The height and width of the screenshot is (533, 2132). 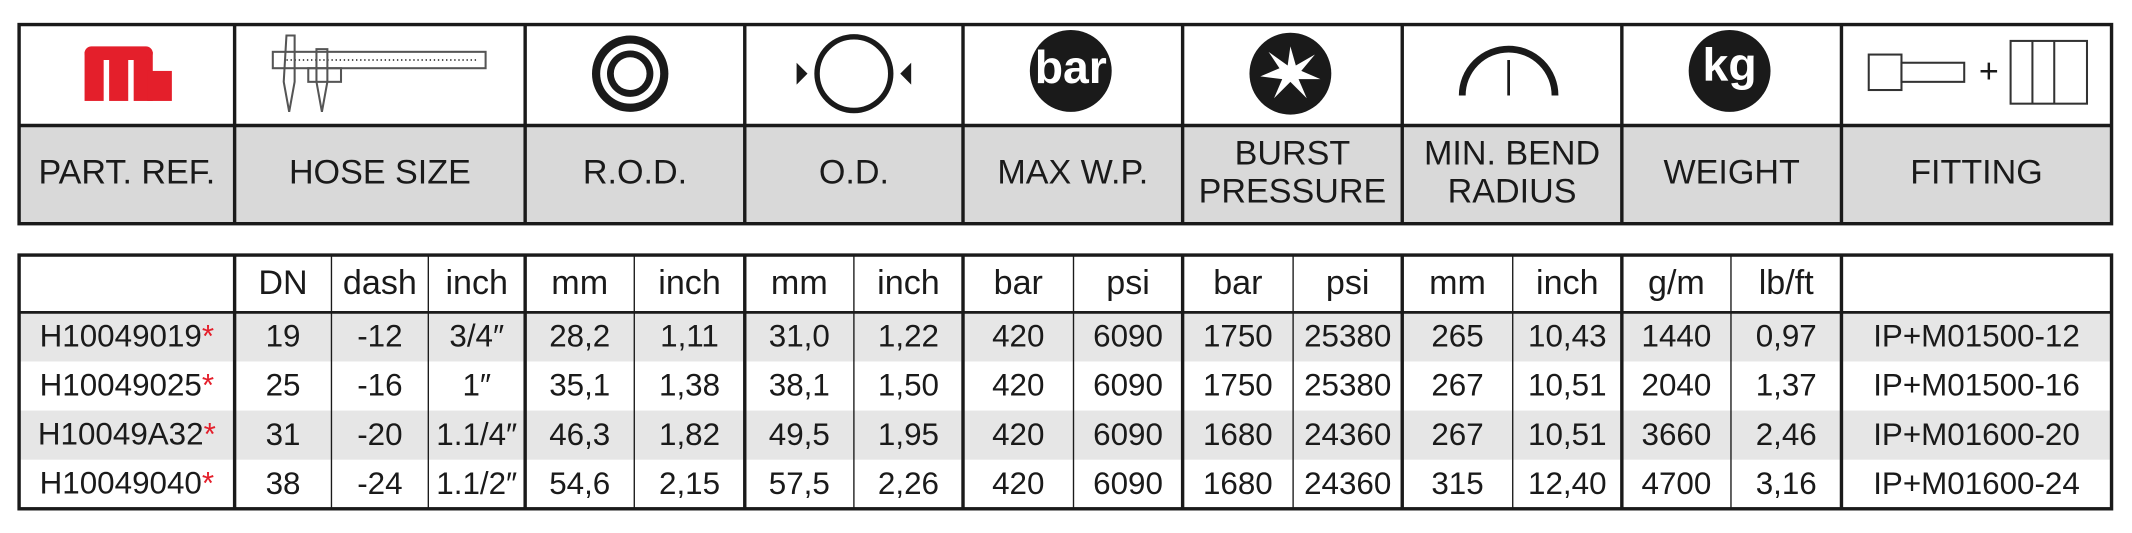 What do you see at coordinates (1018, 283) in the screenshot?
I see `unit-label: bar` at bounding box center [1018, 283].